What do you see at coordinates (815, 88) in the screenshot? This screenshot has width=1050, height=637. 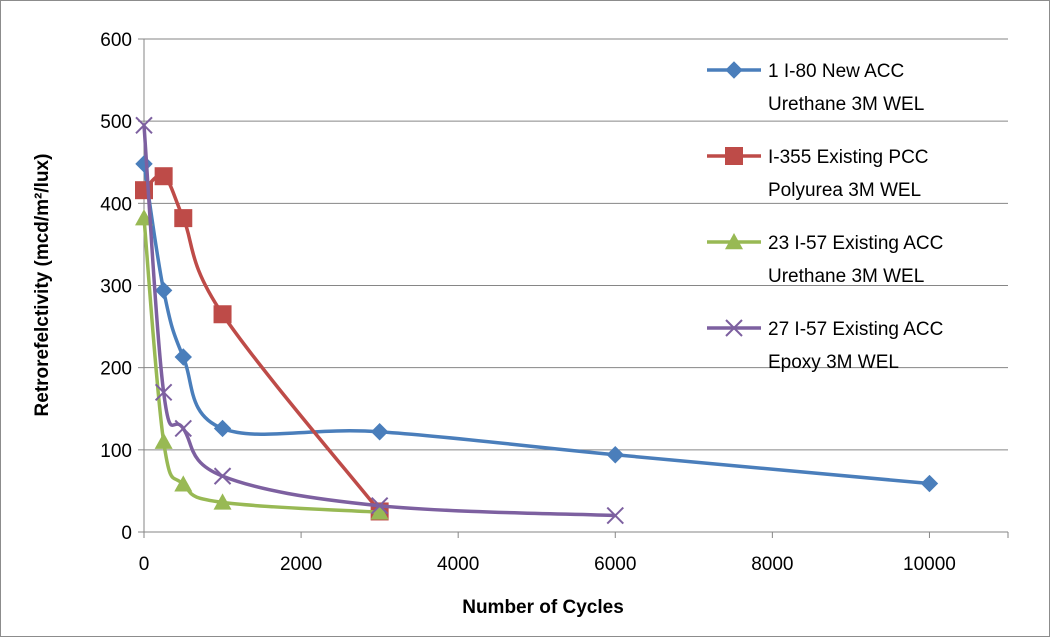 I see `legend-entry-1: 1 I-80 New ACC Urethane 3M WEL` at bounding box center [815, 88].